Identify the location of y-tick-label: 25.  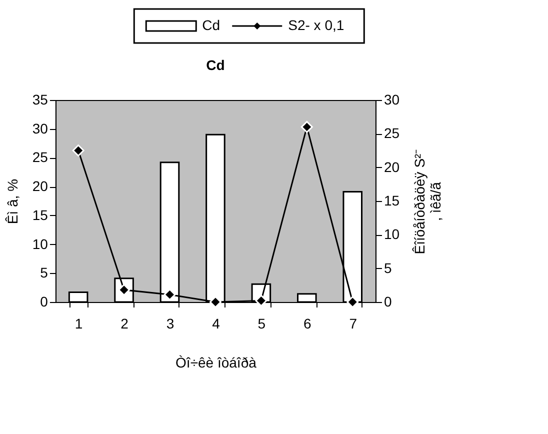
(40, 157).